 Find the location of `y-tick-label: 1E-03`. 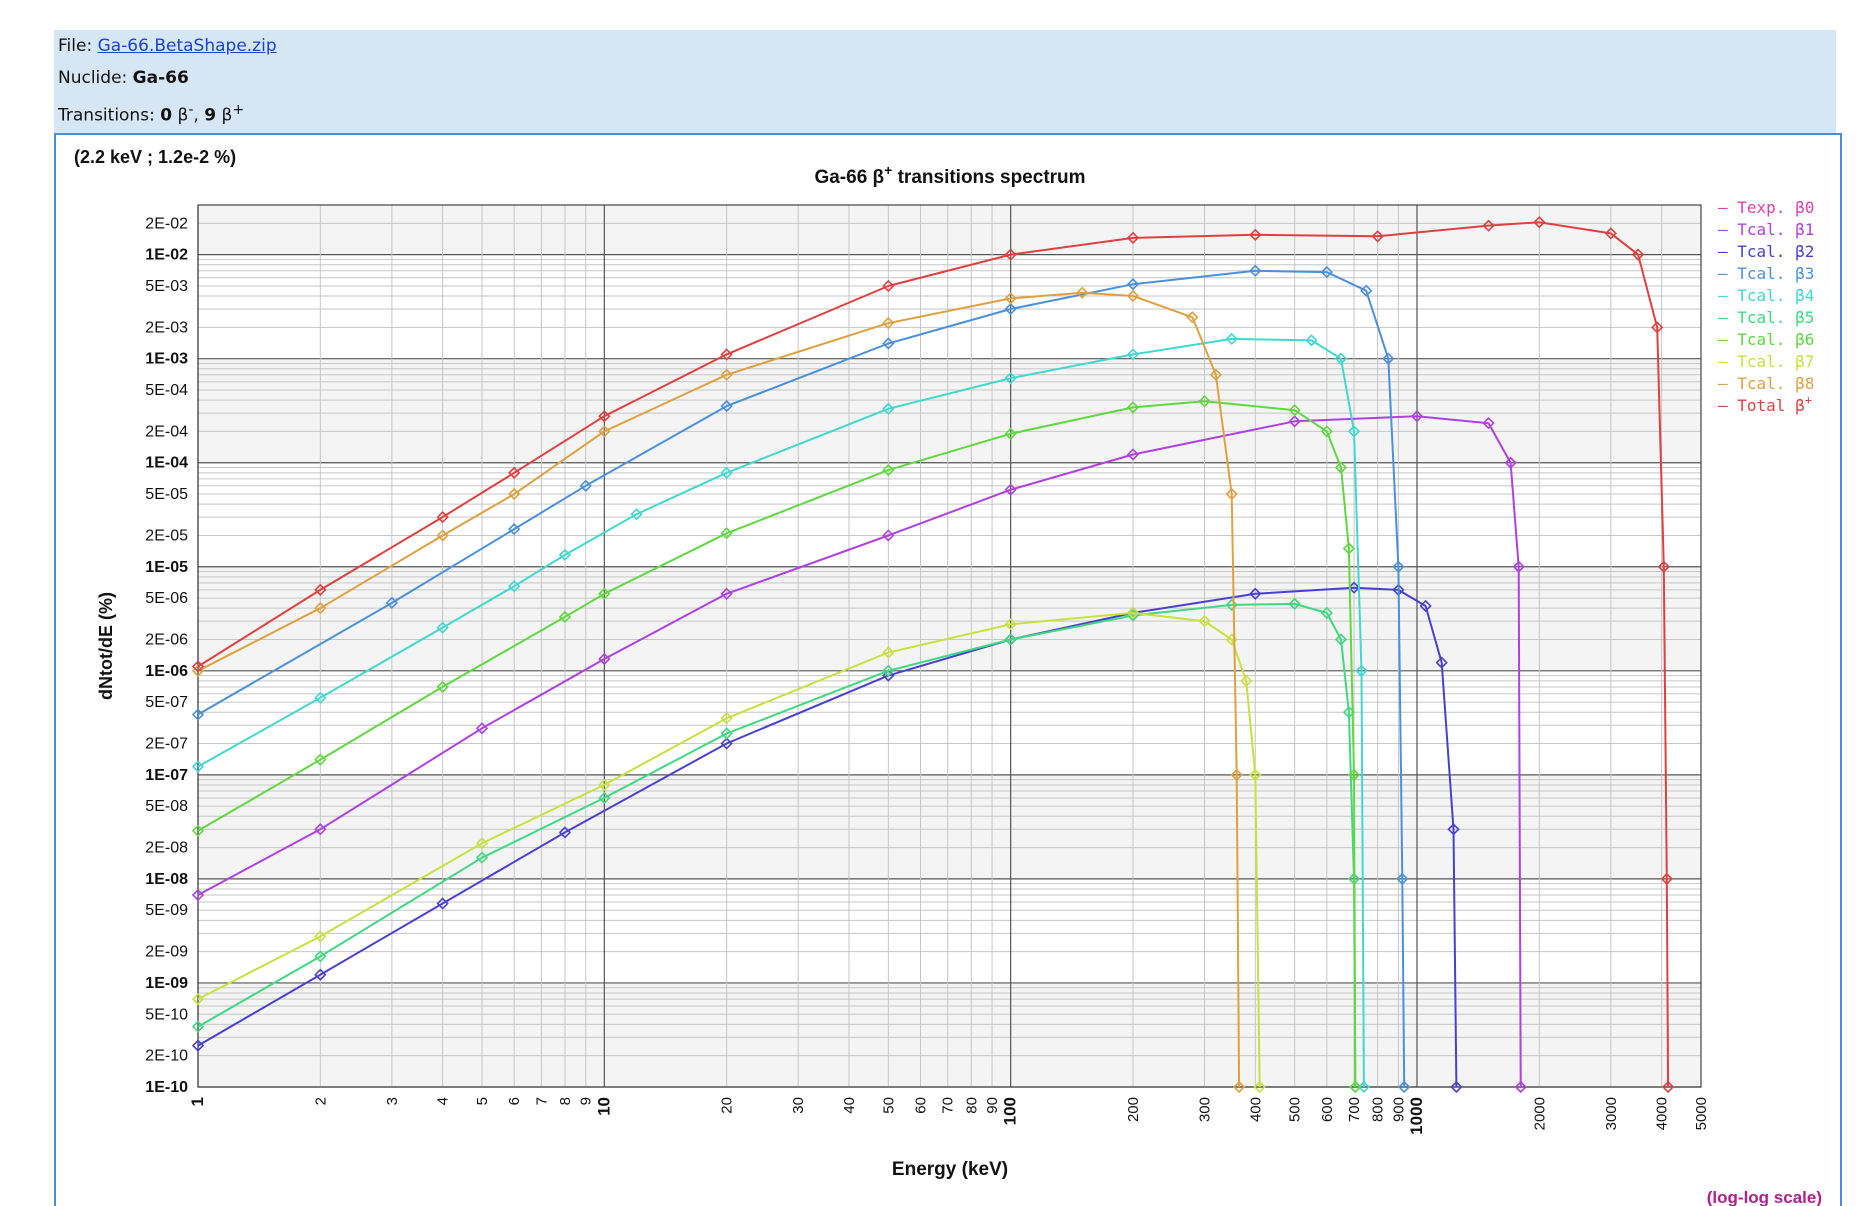

y-tick-label: 1E-03 is located at coordinates (166, 359).